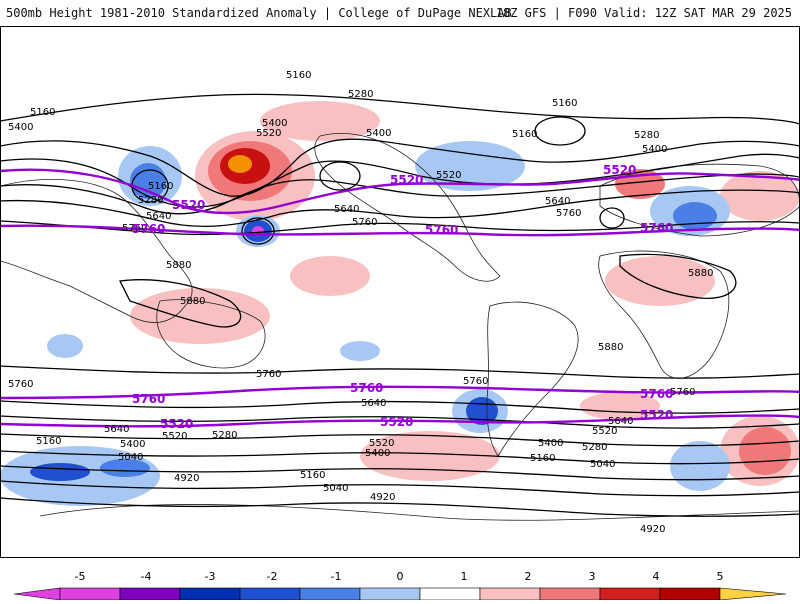  I want to click on contour-5880-west, so click(180, 303).